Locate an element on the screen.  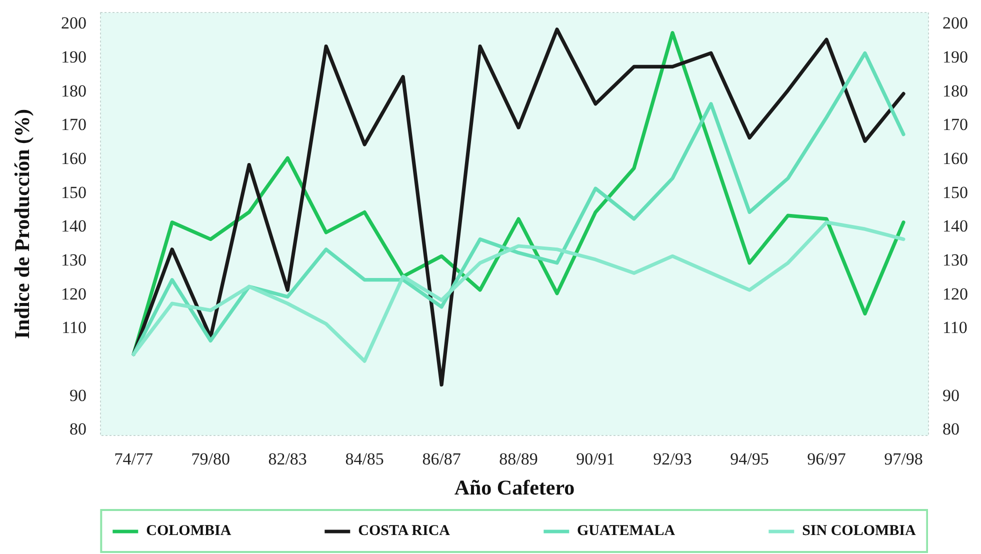
y2-tick-label: 140 is located at coordinates (955, 226).